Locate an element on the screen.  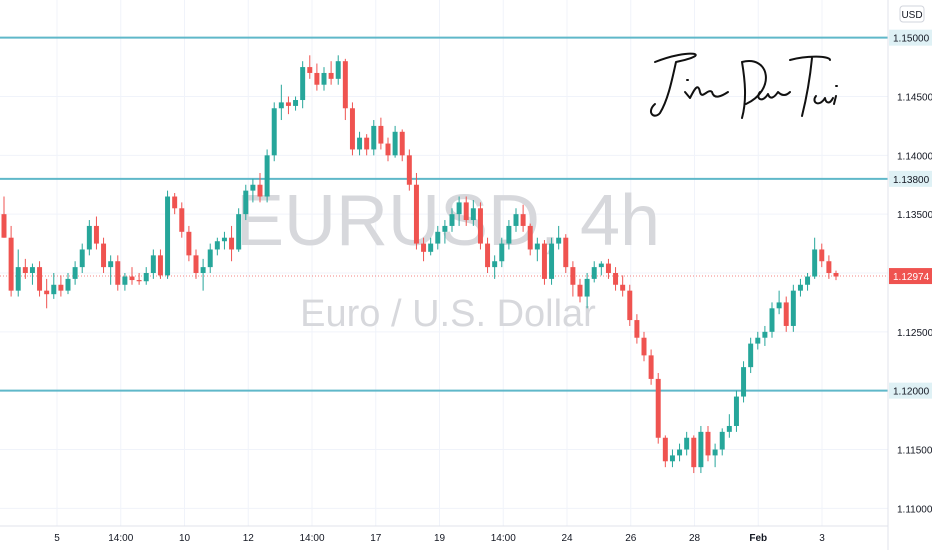
time-axis: 5 14:00 10 12 14:00 17 19 14:00 24 26 28 Feb 3 is located at coordinates (439, 538).